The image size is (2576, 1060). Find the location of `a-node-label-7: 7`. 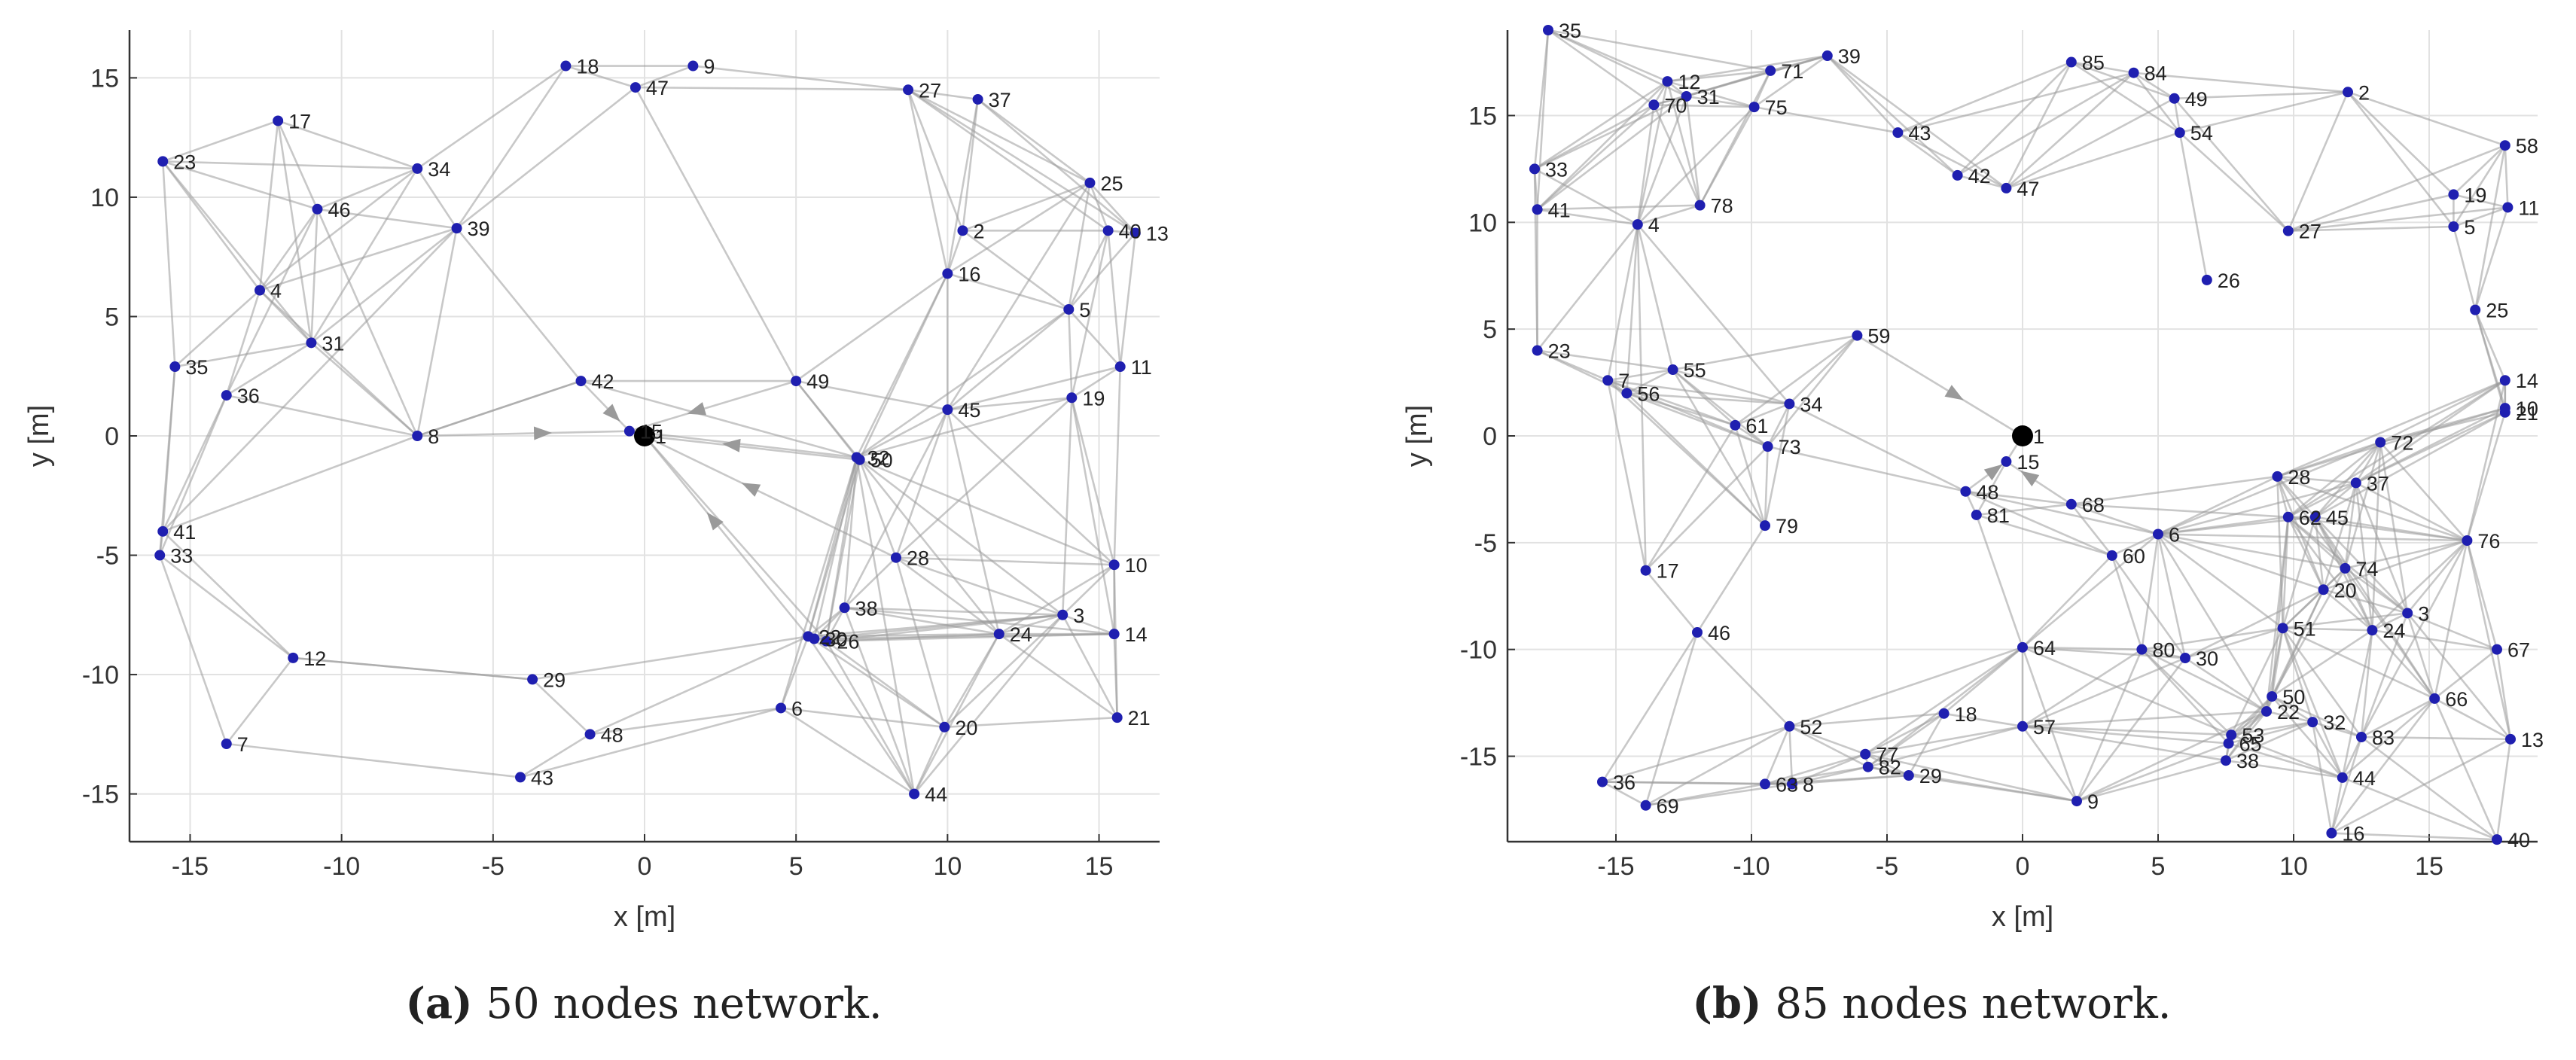

a-node-label-7: 7 is located at coordinates (242, 744).